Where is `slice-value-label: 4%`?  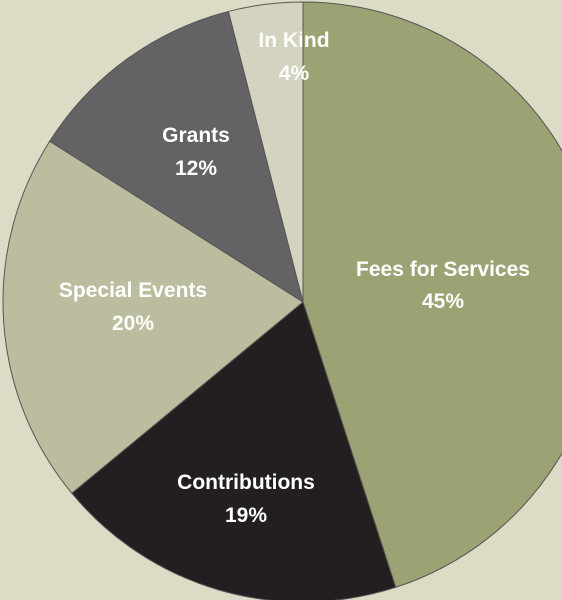 slice-value-label: 4% is located at coordinates (294, 73).